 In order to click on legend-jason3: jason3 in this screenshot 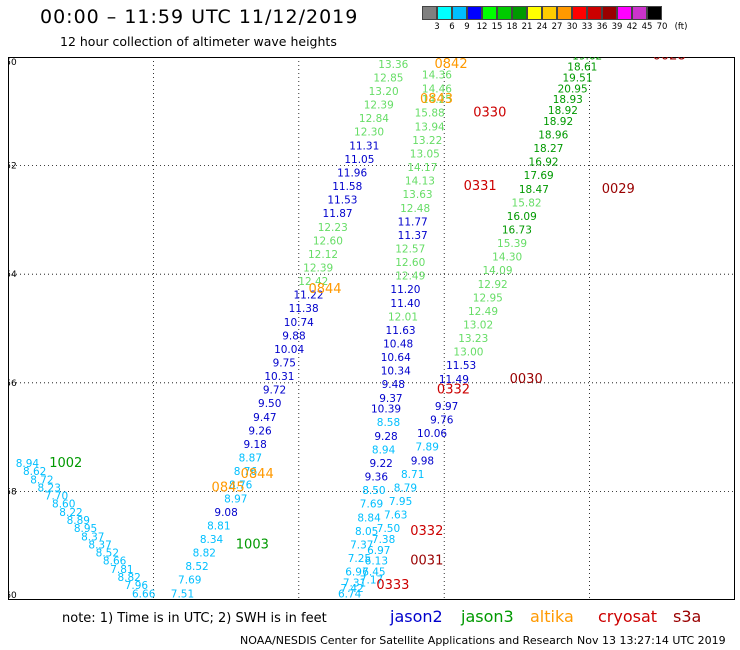, I will do `click(487, 616)`.